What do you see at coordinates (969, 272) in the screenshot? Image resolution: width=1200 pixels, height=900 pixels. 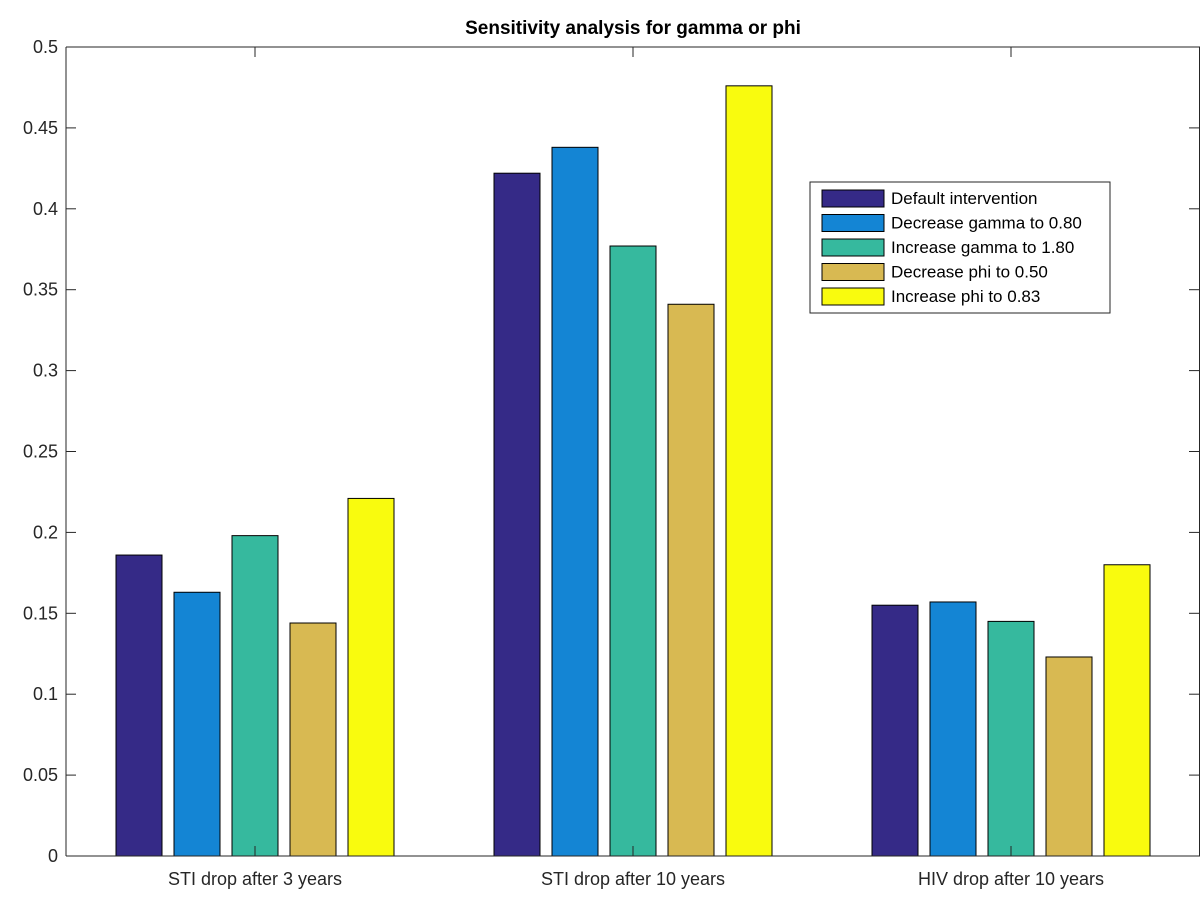 I see `legend-label: Decrease phi to 0.50` at bounding box center [969, 272].